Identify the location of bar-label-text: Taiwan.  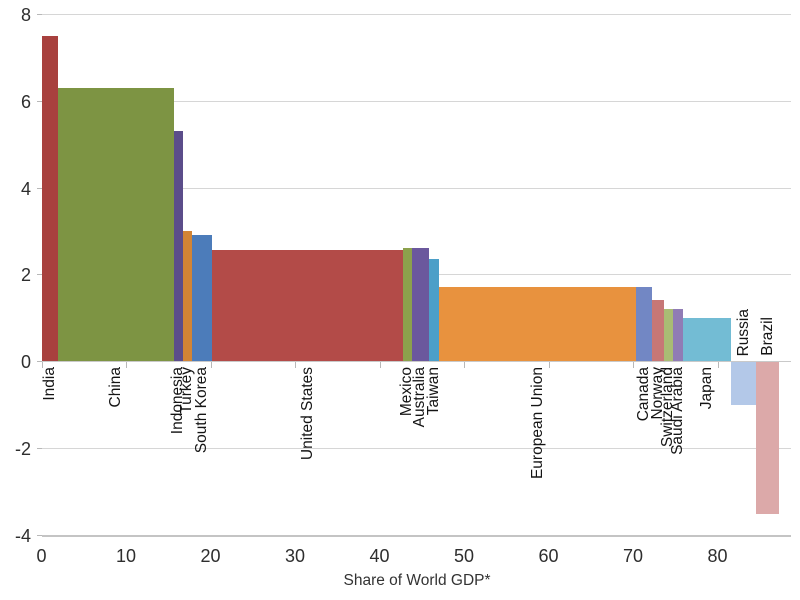
(433, 391).